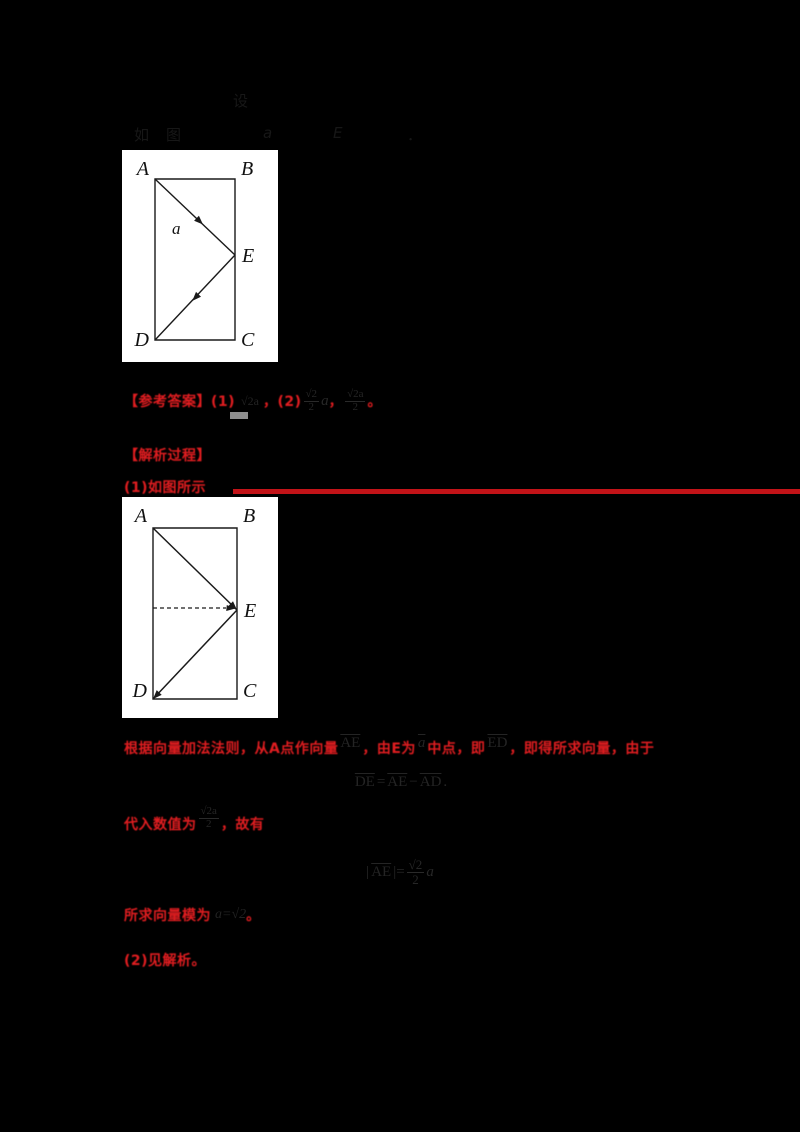 Image resolution: width=800 pixels, height=1132 pixels. What do you see at coordinates (516, 491) in the screenshot?
I see `red-divider-line` at bounding box center [516, 491].